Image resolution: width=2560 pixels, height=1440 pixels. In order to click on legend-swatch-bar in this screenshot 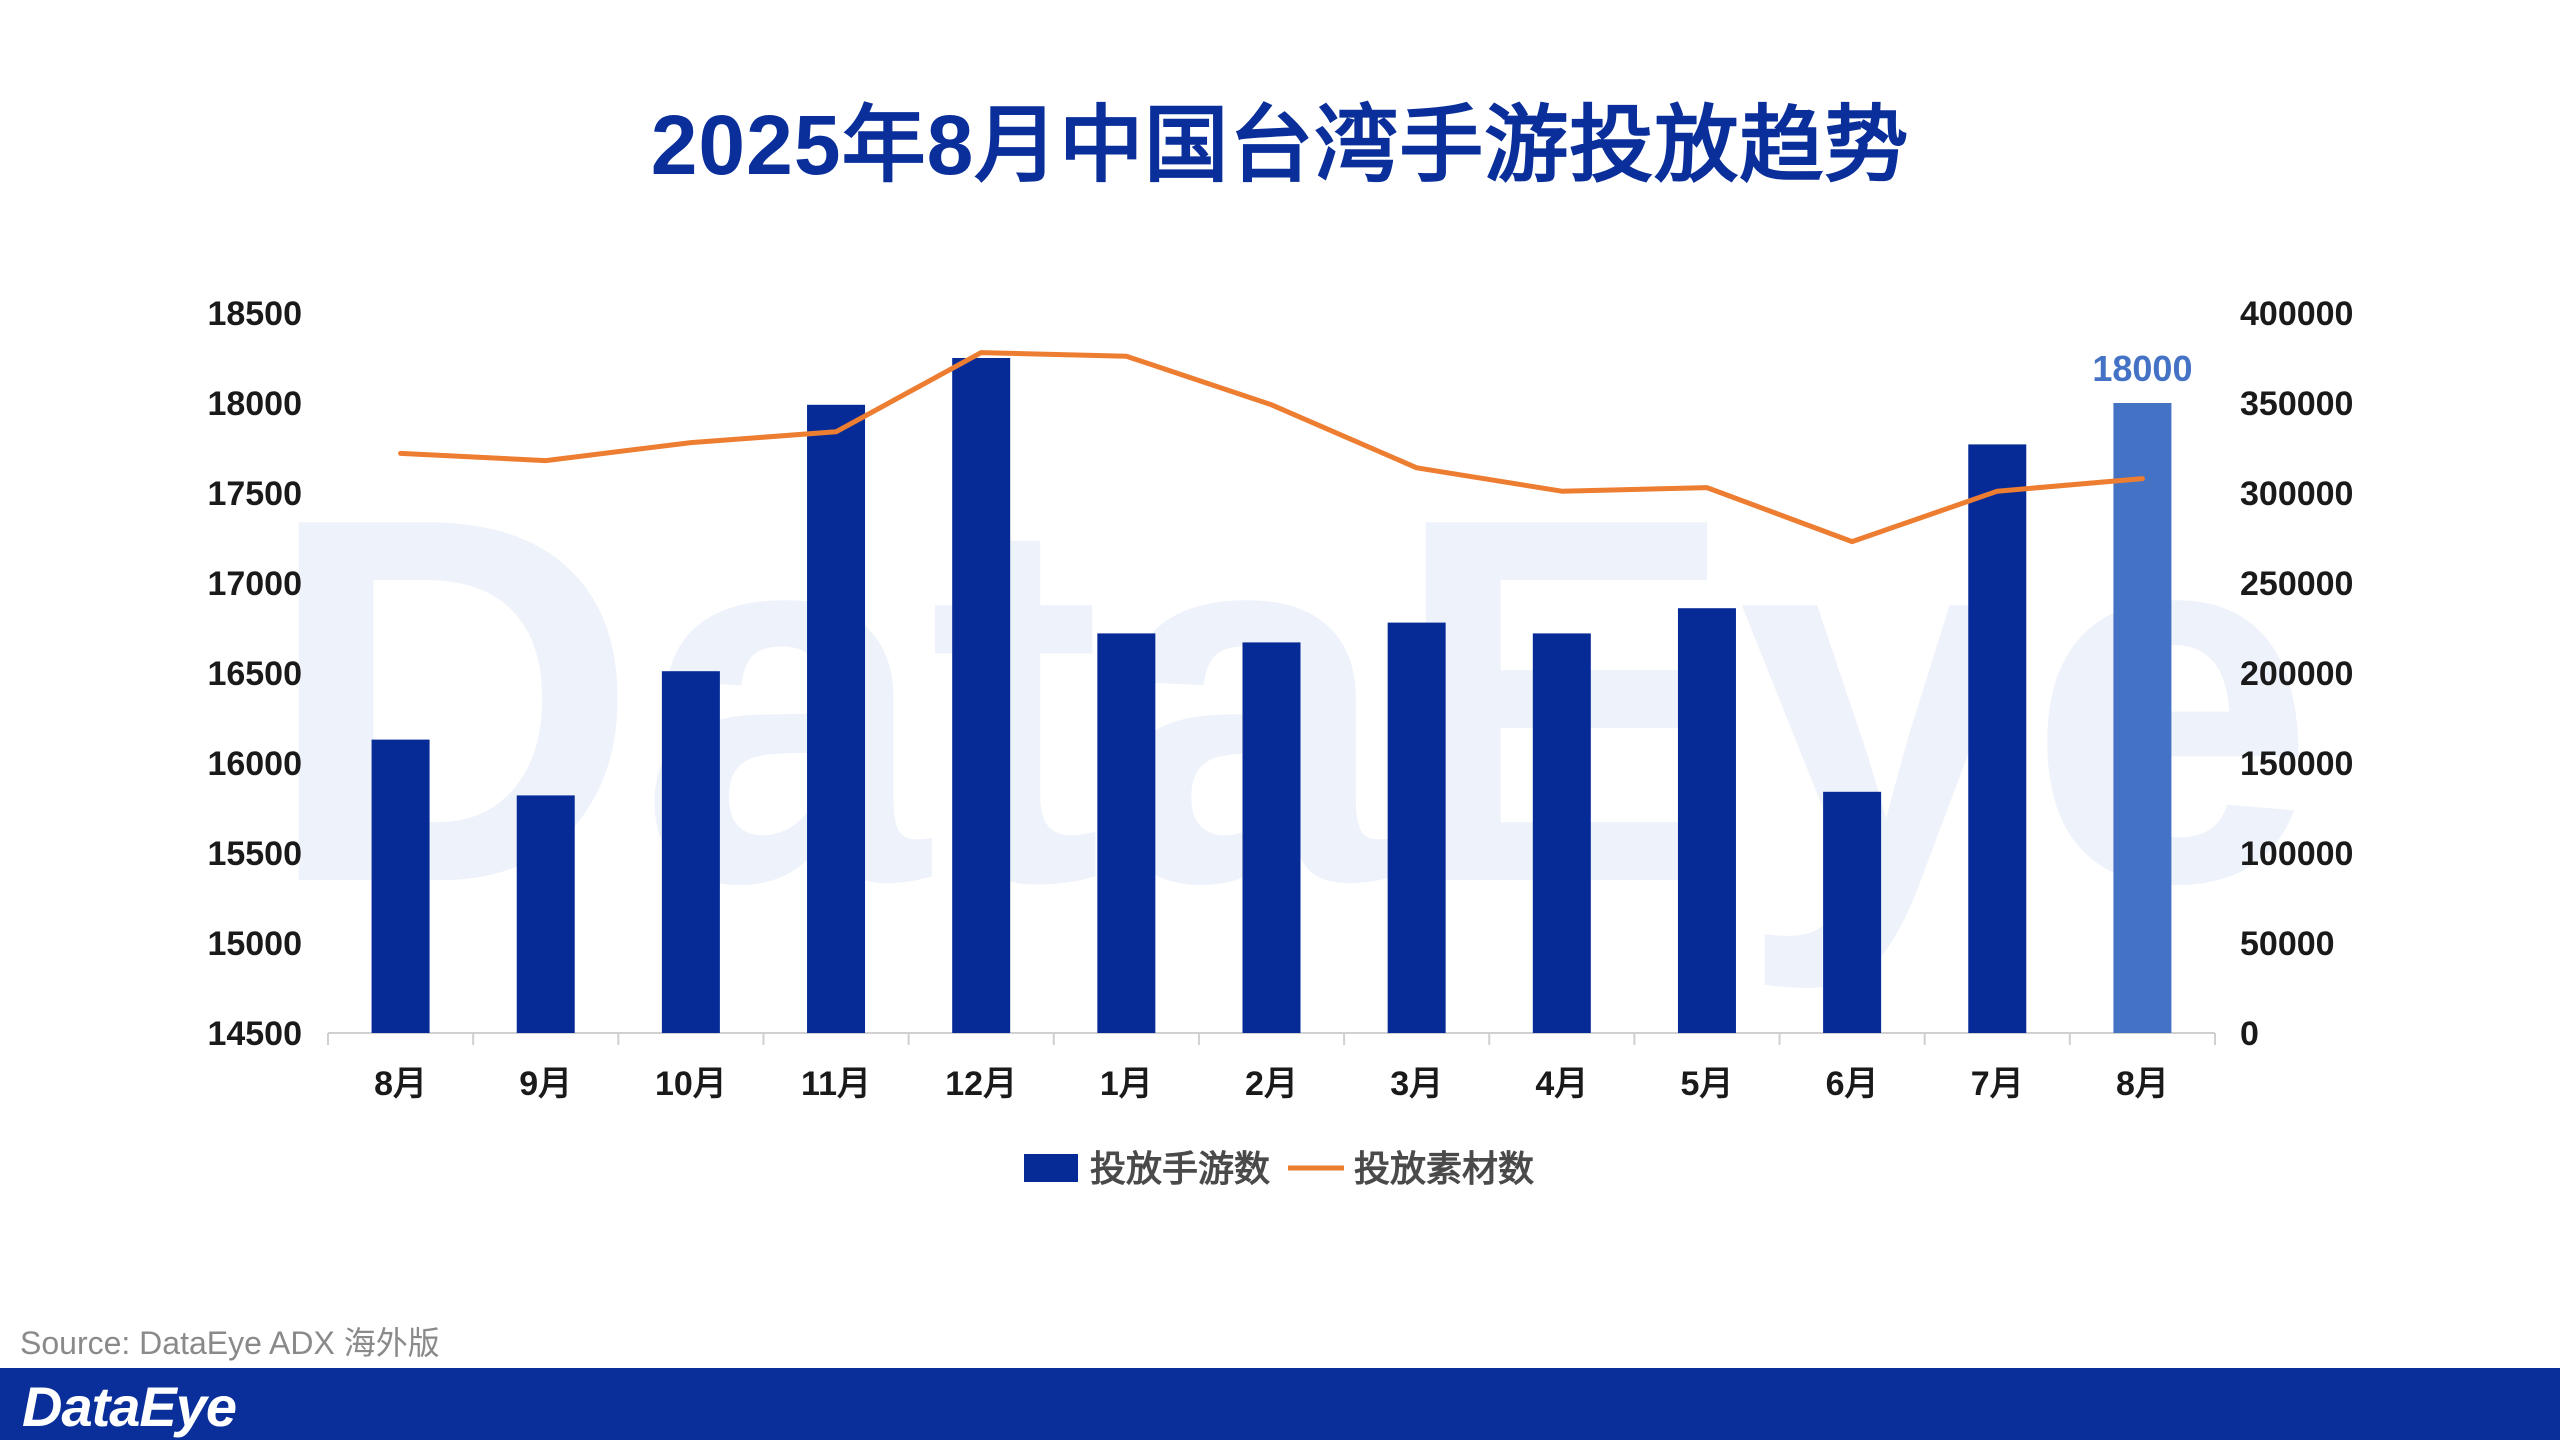, I will do `click(1051, 1168)`.